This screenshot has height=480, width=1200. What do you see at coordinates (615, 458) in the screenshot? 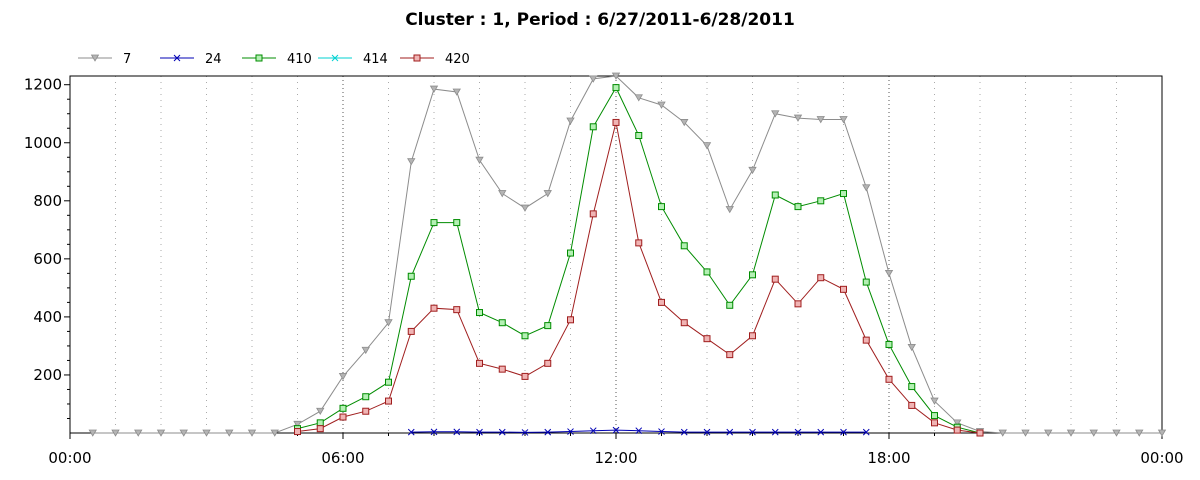
I see `x-tick-label: 12:00` at bounding box center [615, 458].